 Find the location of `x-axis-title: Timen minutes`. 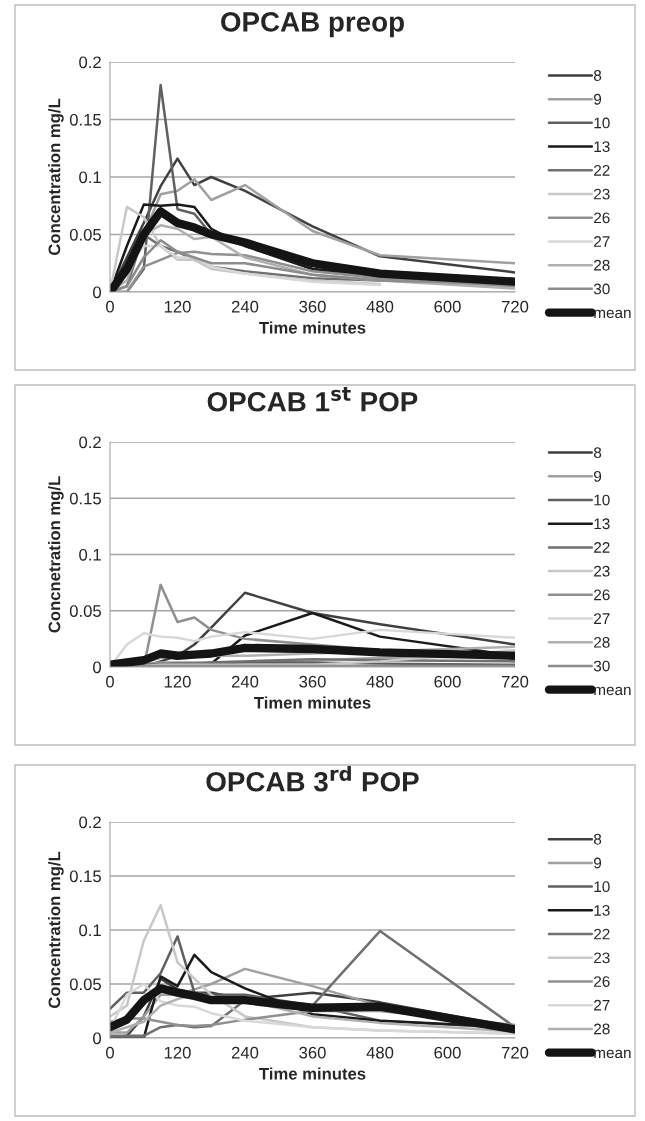

x-axis-title: Timen minutes is located at coordinates (312, 702).